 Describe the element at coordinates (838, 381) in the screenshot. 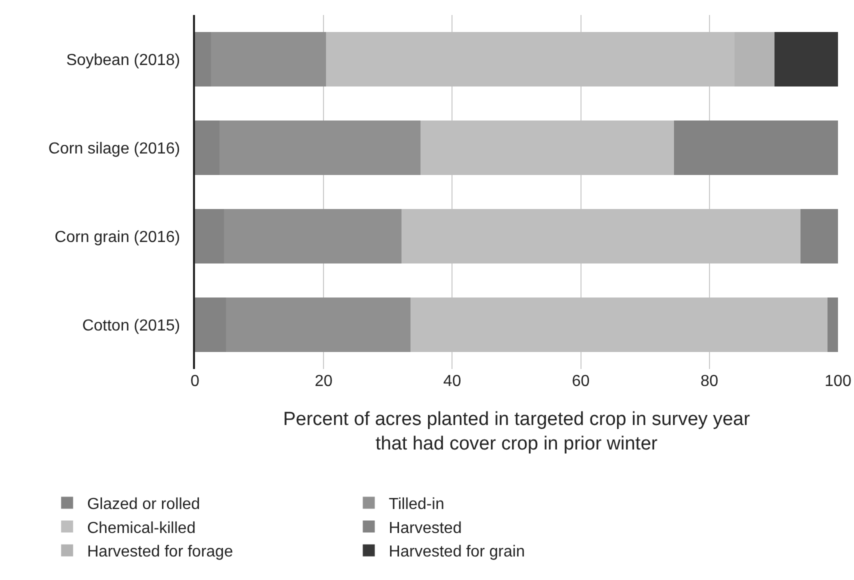

I see `x-tick-label: 100` at that location.